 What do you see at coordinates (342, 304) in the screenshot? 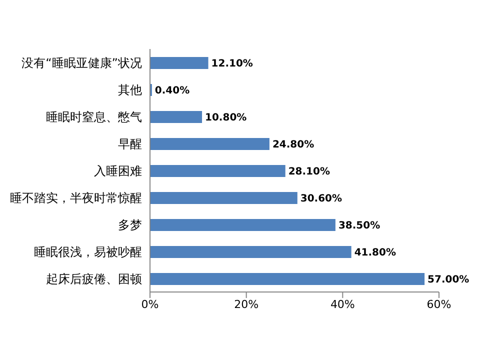
I see `x-tick-label: 40%` at bounding box center [342, 304].